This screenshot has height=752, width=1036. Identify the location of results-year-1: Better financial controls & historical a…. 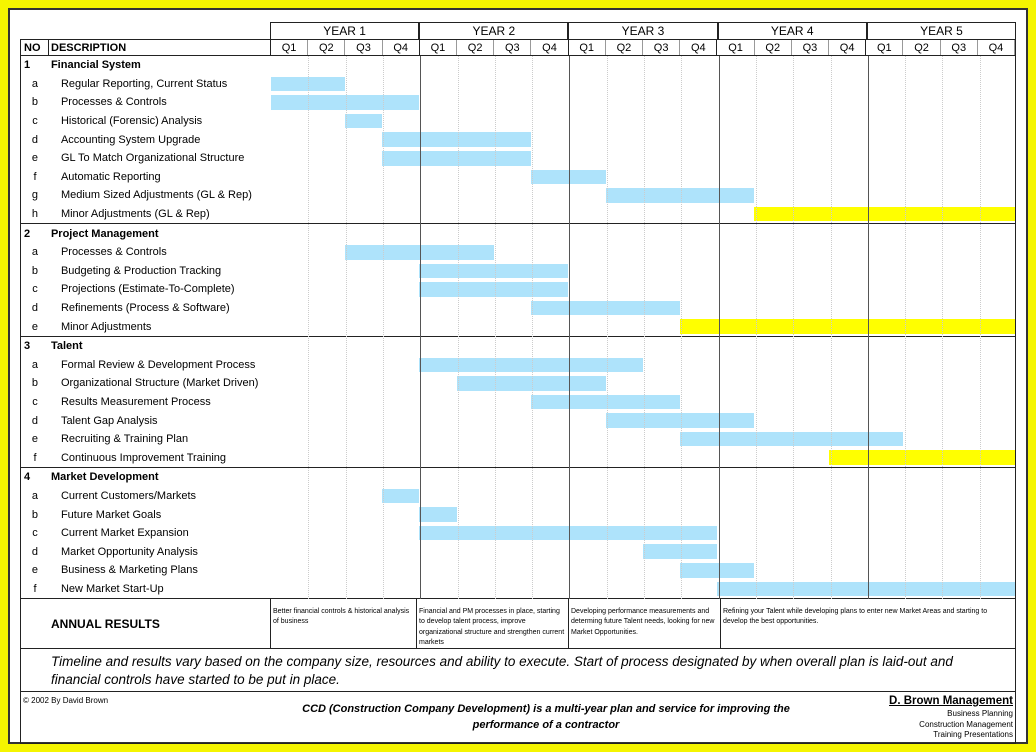
(344, 624).